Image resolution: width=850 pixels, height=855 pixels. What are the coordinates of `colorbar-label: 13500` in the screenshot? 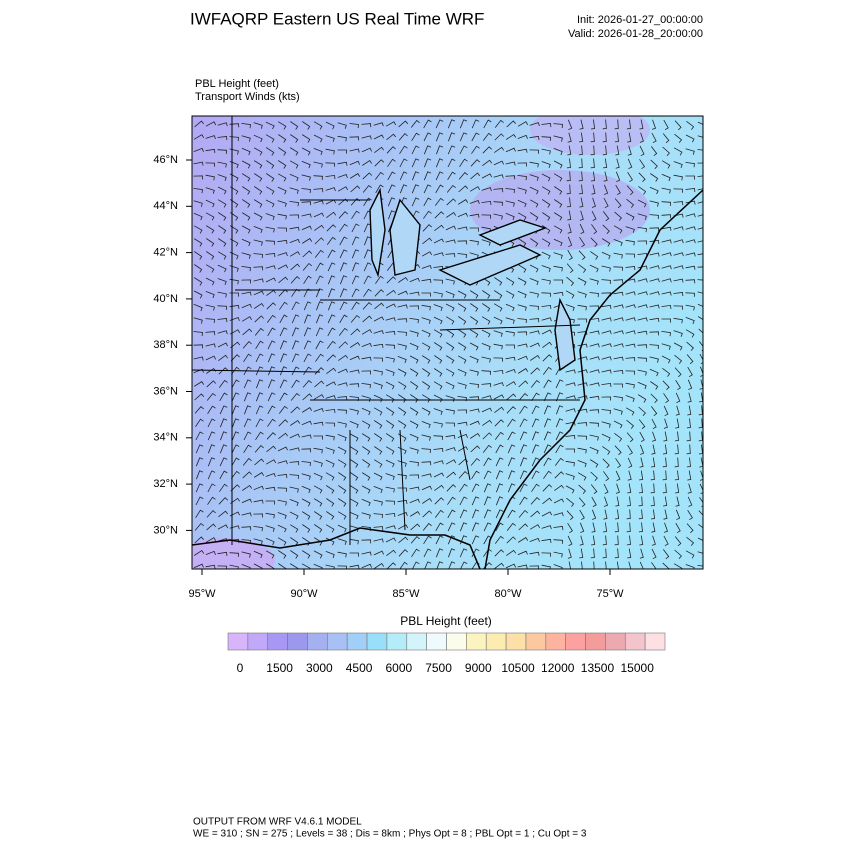 It's located at (598, 668).